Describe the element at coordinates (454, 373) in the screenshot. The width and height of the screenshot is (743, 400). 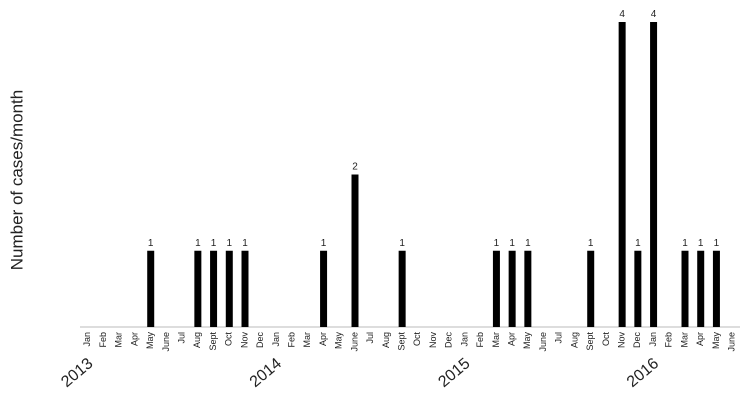
I see `year-label: 2015` at that location.